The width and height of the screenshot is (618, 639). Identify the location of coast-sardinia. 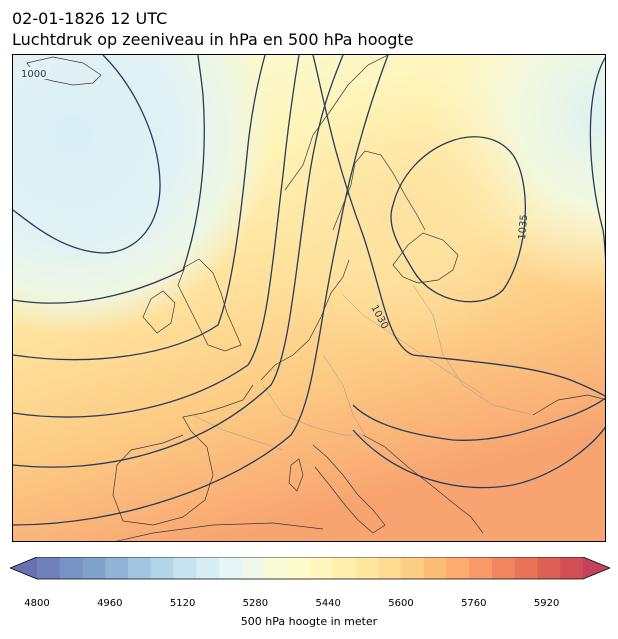
(296, 475).